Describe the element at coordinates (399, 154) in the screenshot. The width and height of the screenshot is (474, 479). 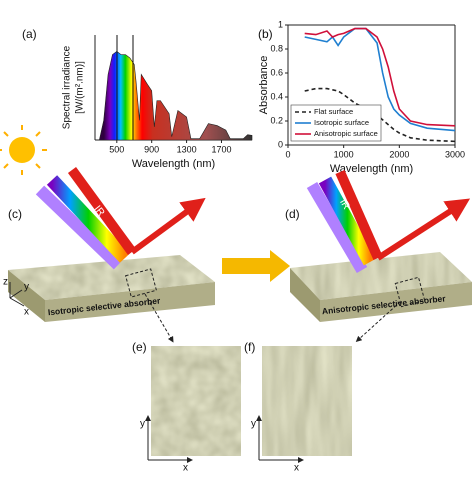
I see `x-tick-label: 2000` at that location.